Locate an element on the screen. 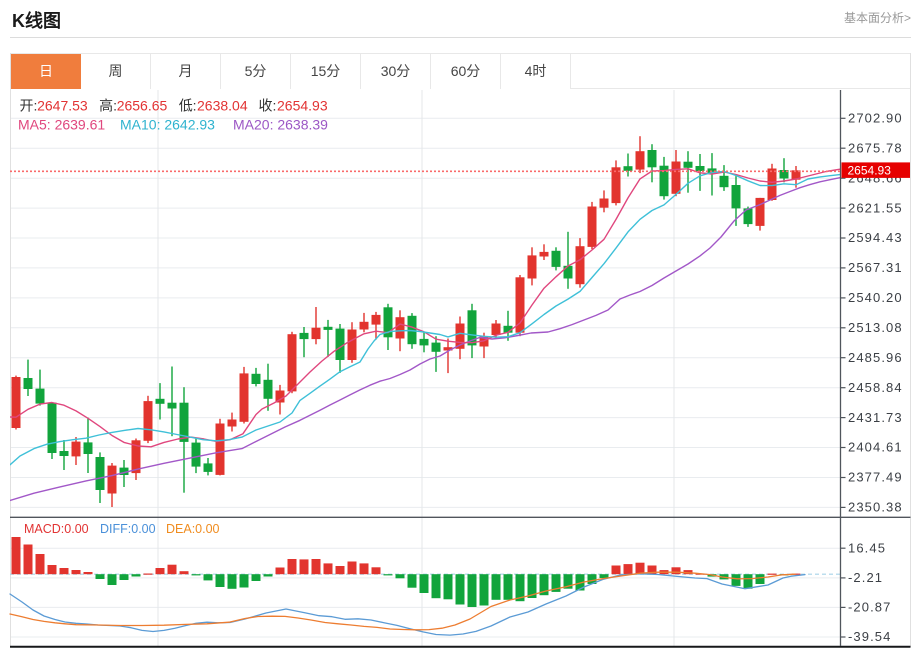  svg-text: -20.87 is located at coordinates (869, 607).